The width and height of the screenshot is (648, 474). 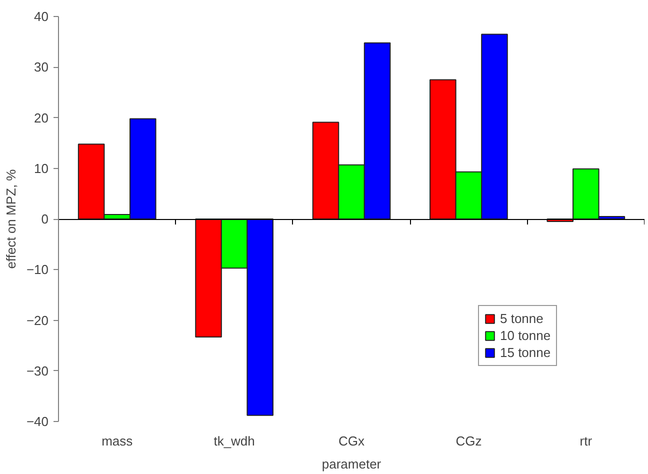 What do you see at coordinates (352, 464) in the screenshot?
I see `x-axis-title: parameter` at bounding box center [352, 464].